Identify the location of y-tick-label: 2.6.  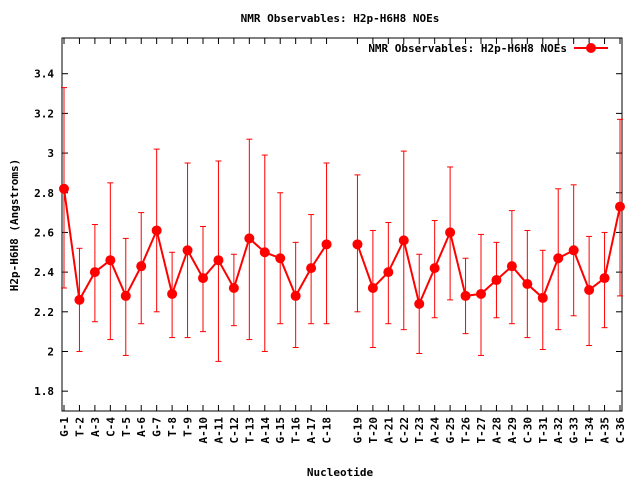
(44, 232).